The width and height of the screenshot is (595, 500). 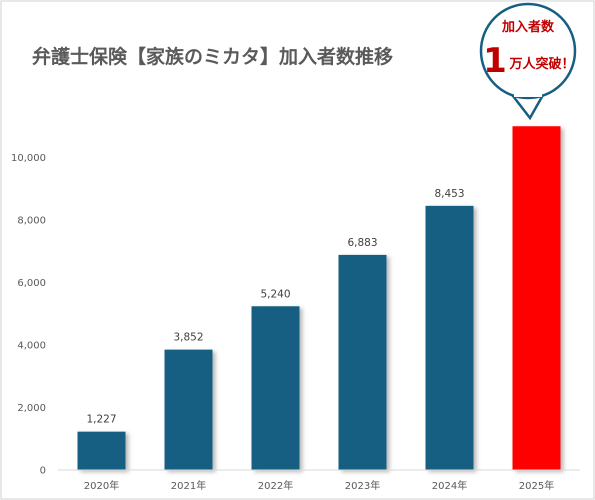 I want to click on bar-2020年, so click(x=101, y=450).